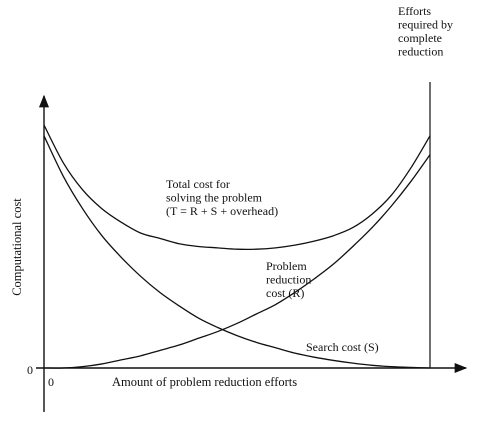 The image size is (503, 433). Describe the element at coordinates (51, 382) in the screenshot. I see `x-origin-label: 0` at that location.